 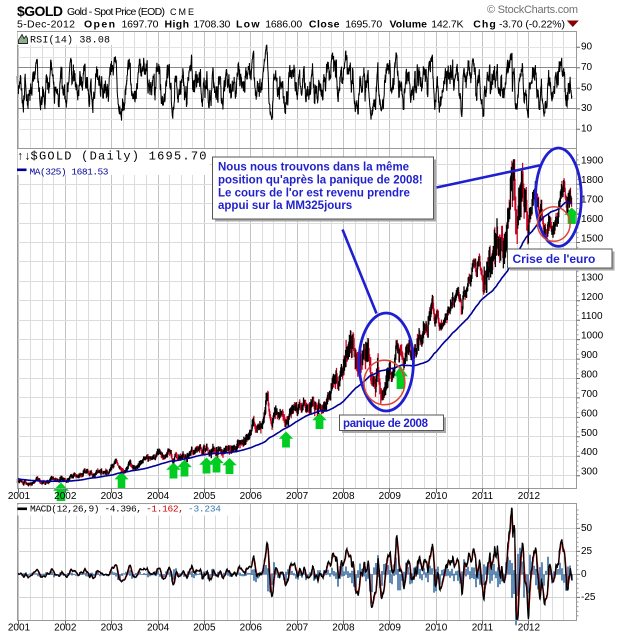 What do you see at coordinates (248, 25) in the screenshot?
I see `svg-text: Low` at bounding box center [248, 25].